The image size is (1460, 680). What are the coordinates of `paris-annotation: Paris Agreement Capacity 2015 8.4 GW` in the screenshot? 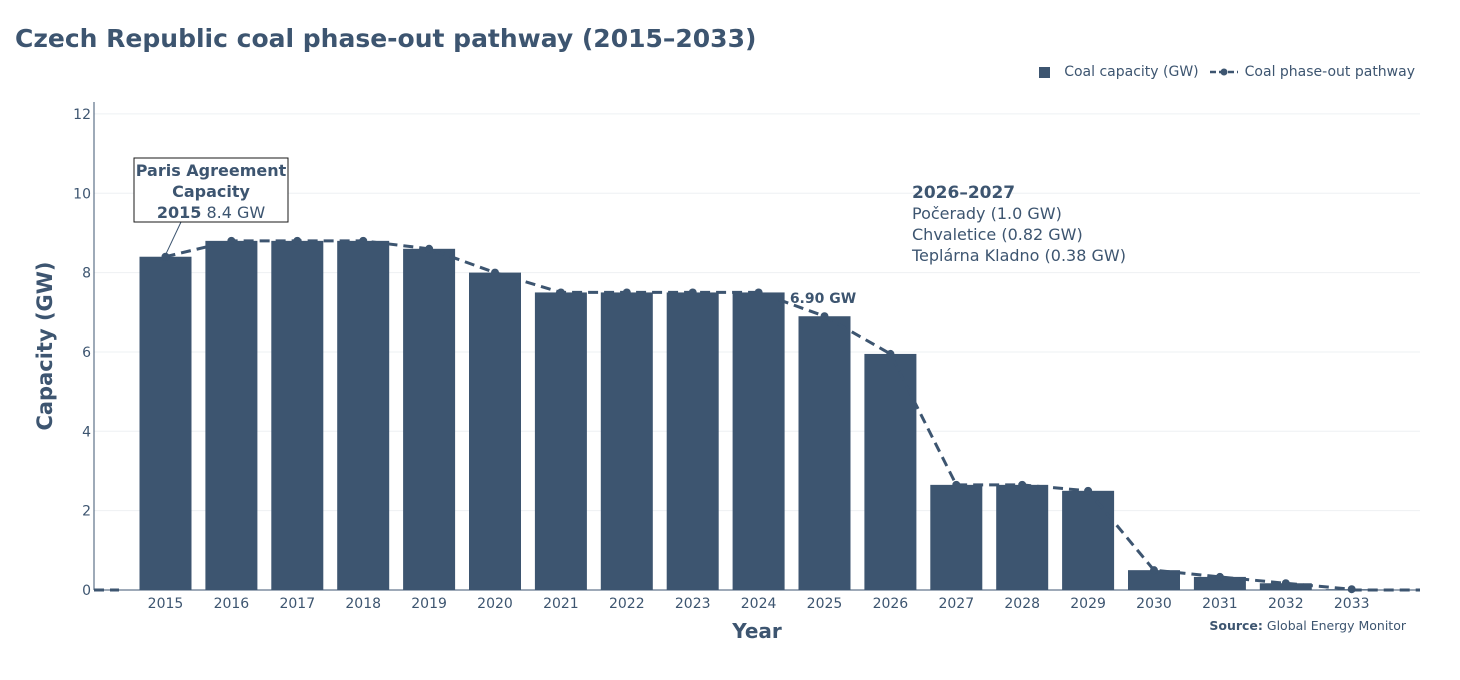 It's located at (211, 207).